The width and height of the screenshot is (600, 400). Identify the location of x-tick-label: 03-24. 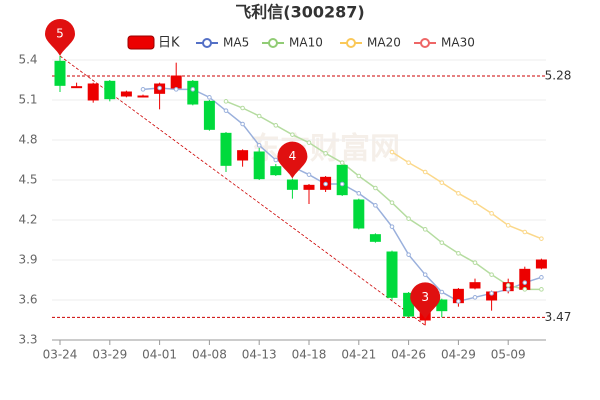
(60, 355).